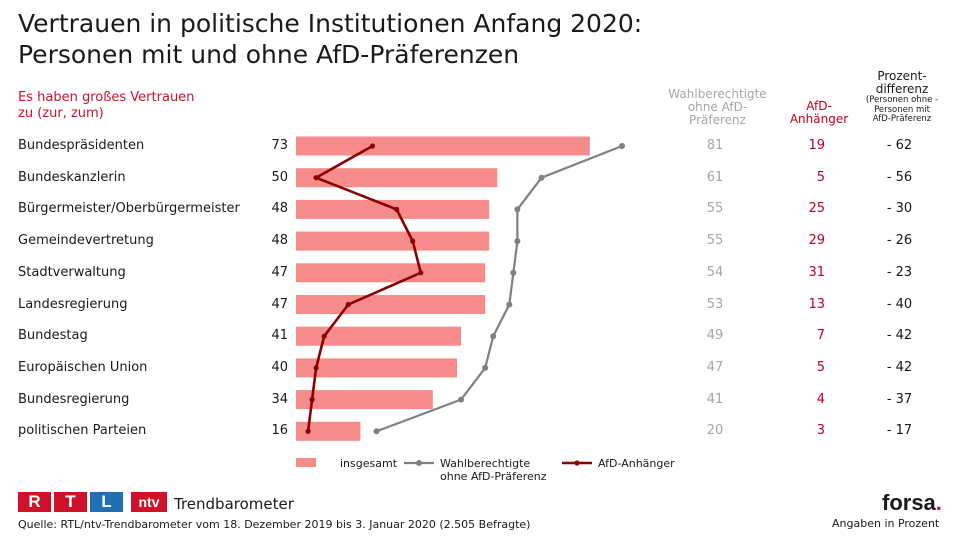  What do you see at coordinates (129, 209) in the screenshot?
I see `row-label: Bürgermeister/Oberbürgermeister` at bounding box center [129, 209].